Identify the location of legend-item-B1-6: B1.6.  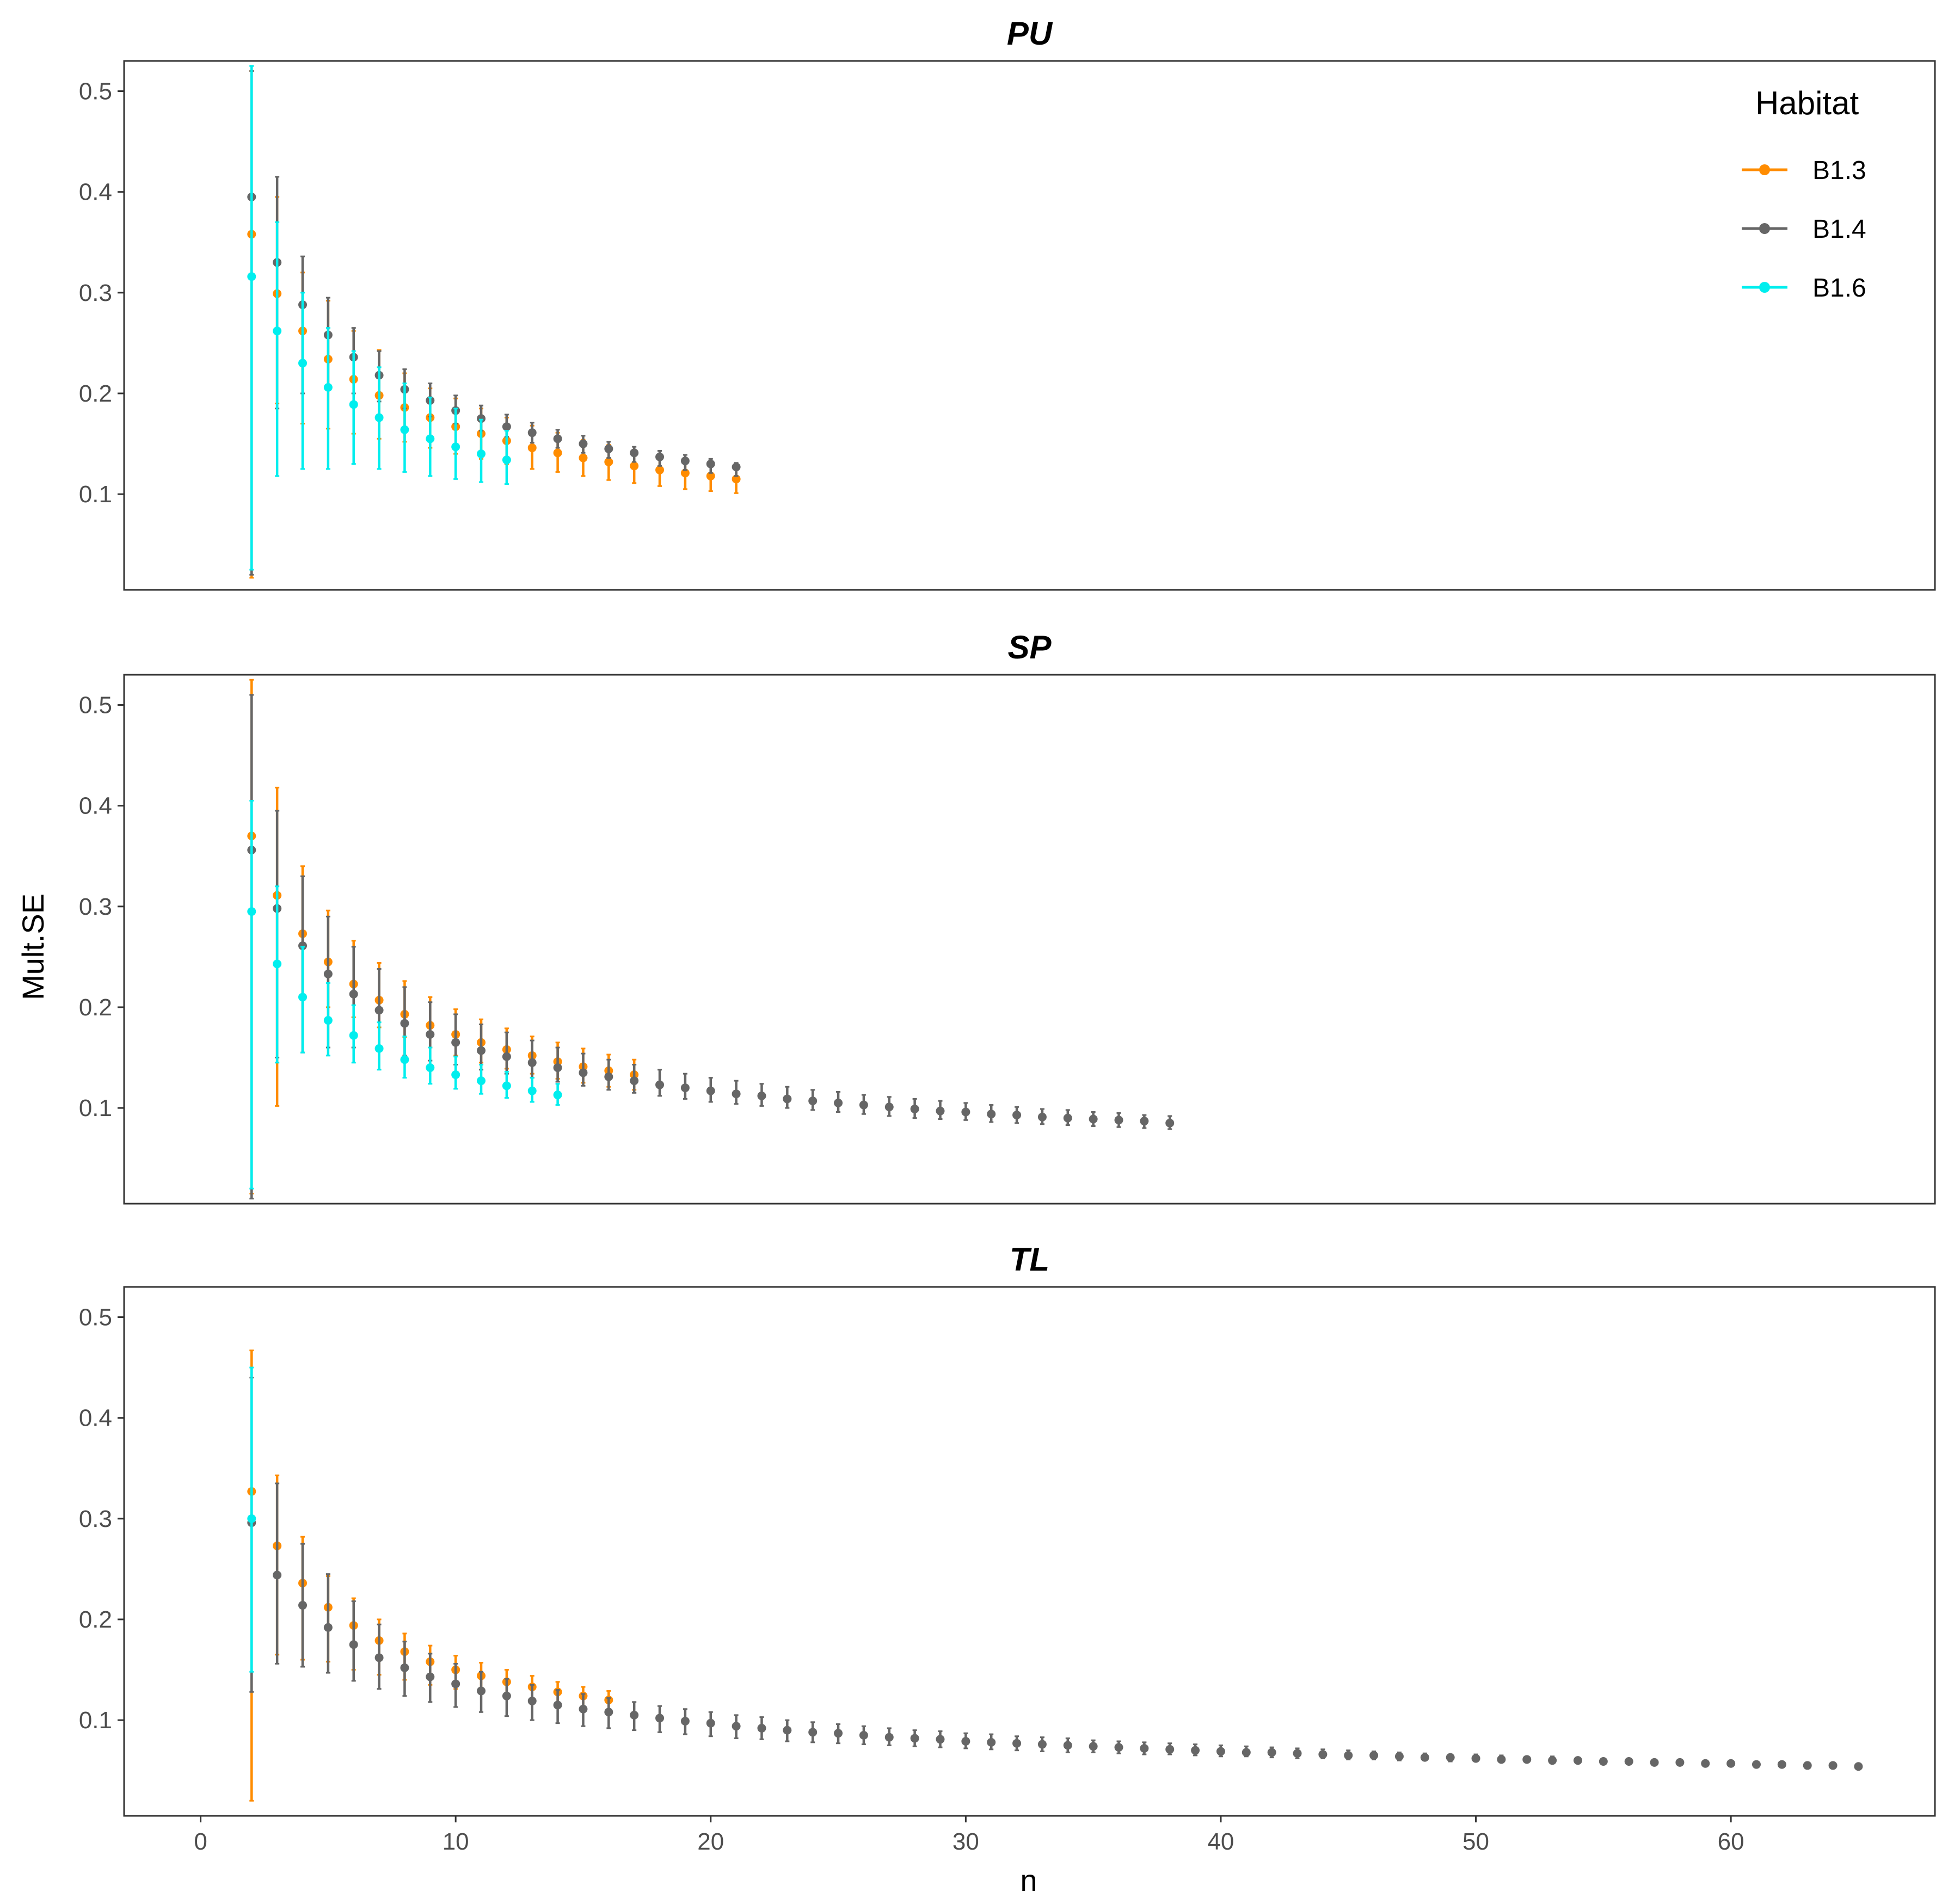
(1804, 288).